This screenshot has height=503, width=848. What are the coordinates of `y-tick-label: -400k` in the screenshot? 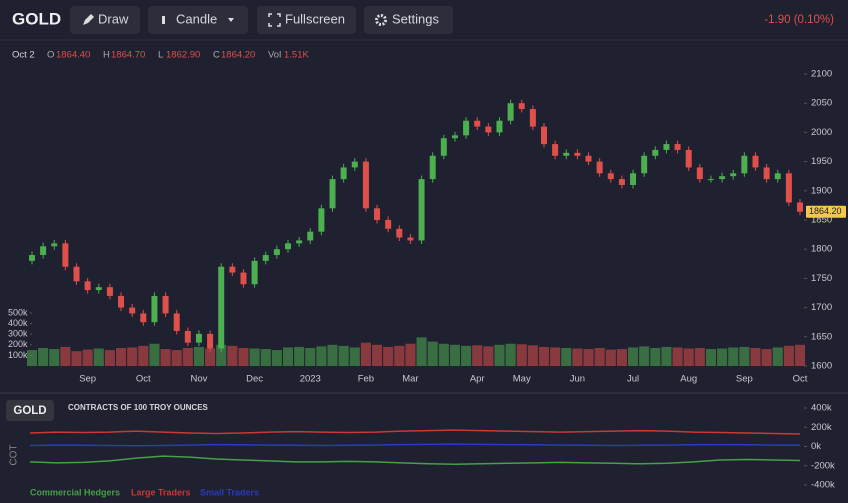 It's located at (823, 485).